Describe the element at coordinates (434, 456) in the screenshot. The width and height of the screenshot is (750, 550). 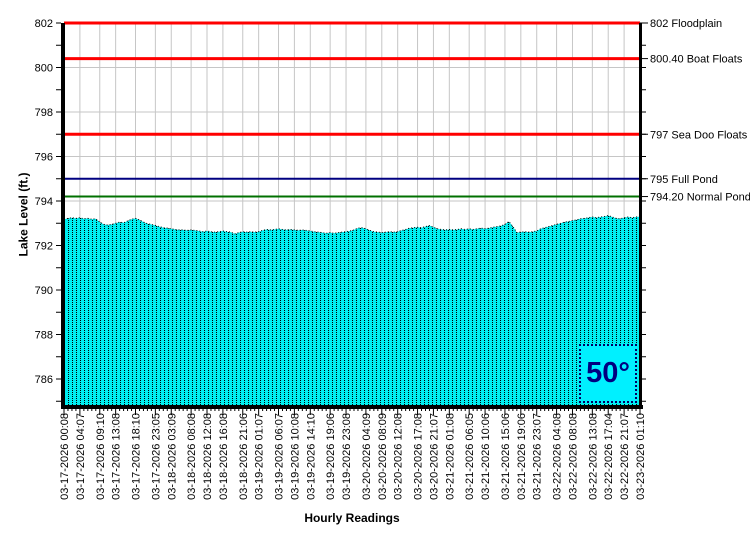
I see `x-tick-label-21: 03-20-2026 21:07` at that location.